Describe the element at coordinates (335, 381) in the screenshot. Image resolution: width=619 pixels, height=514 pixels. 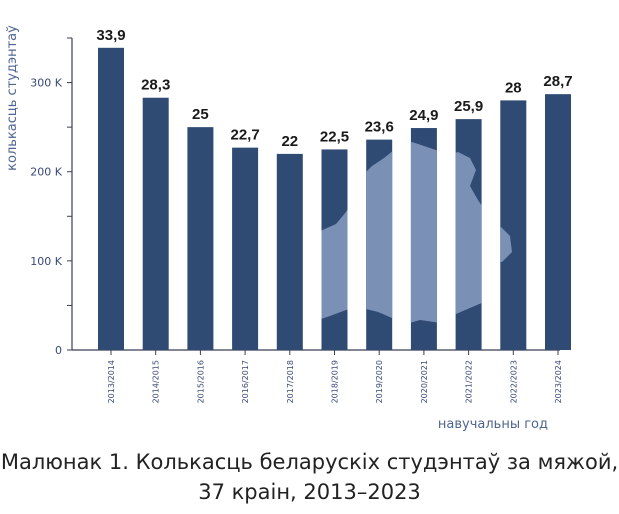
I see `x-tick-label: 2018/2019` at that location.